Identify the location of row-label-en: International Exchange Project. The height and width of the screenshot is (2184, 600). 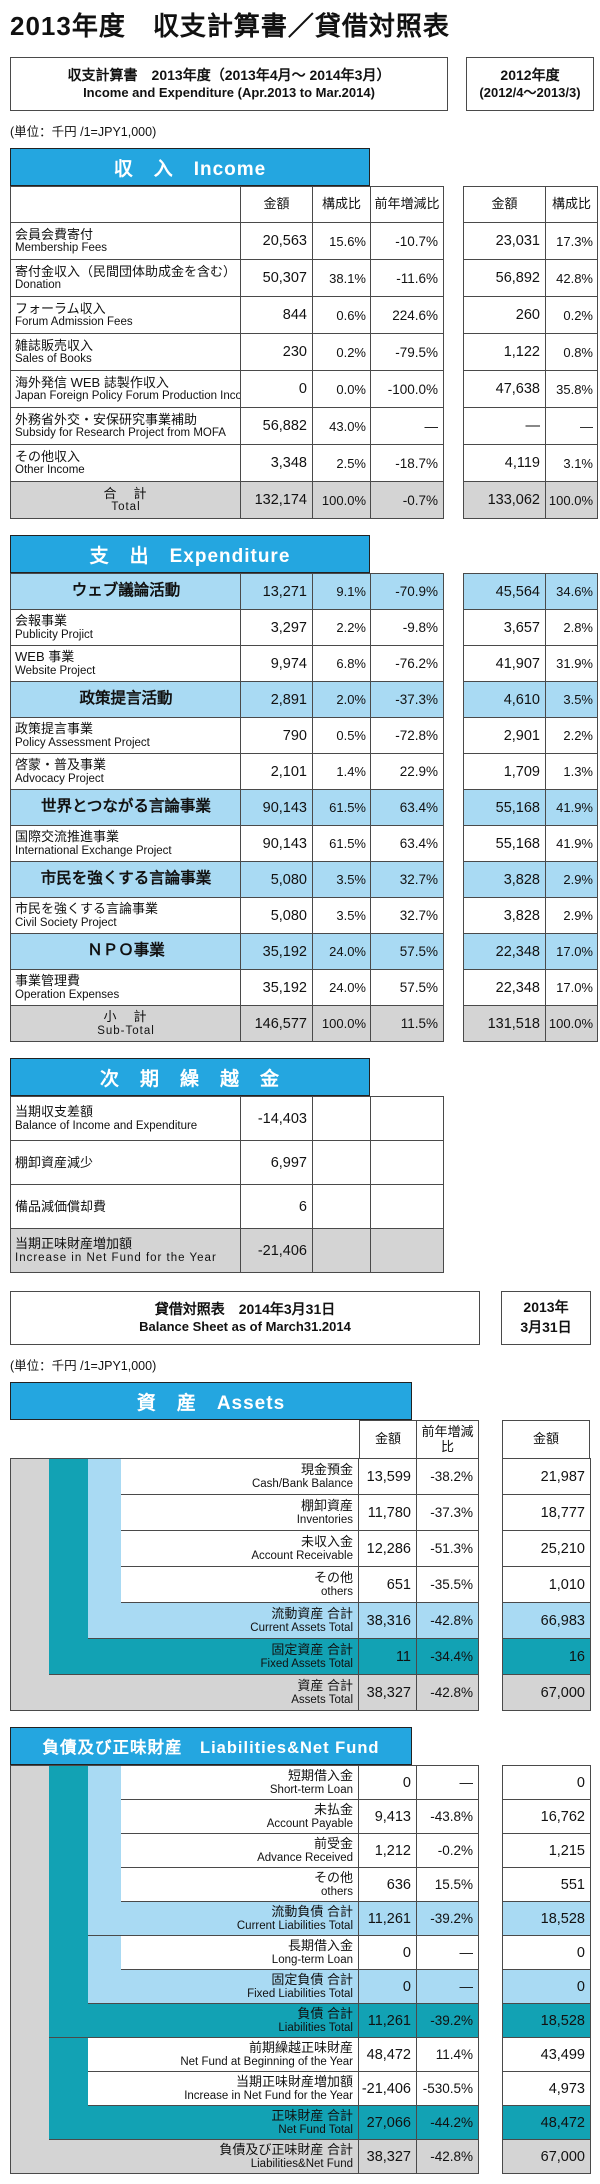
(93, 850).